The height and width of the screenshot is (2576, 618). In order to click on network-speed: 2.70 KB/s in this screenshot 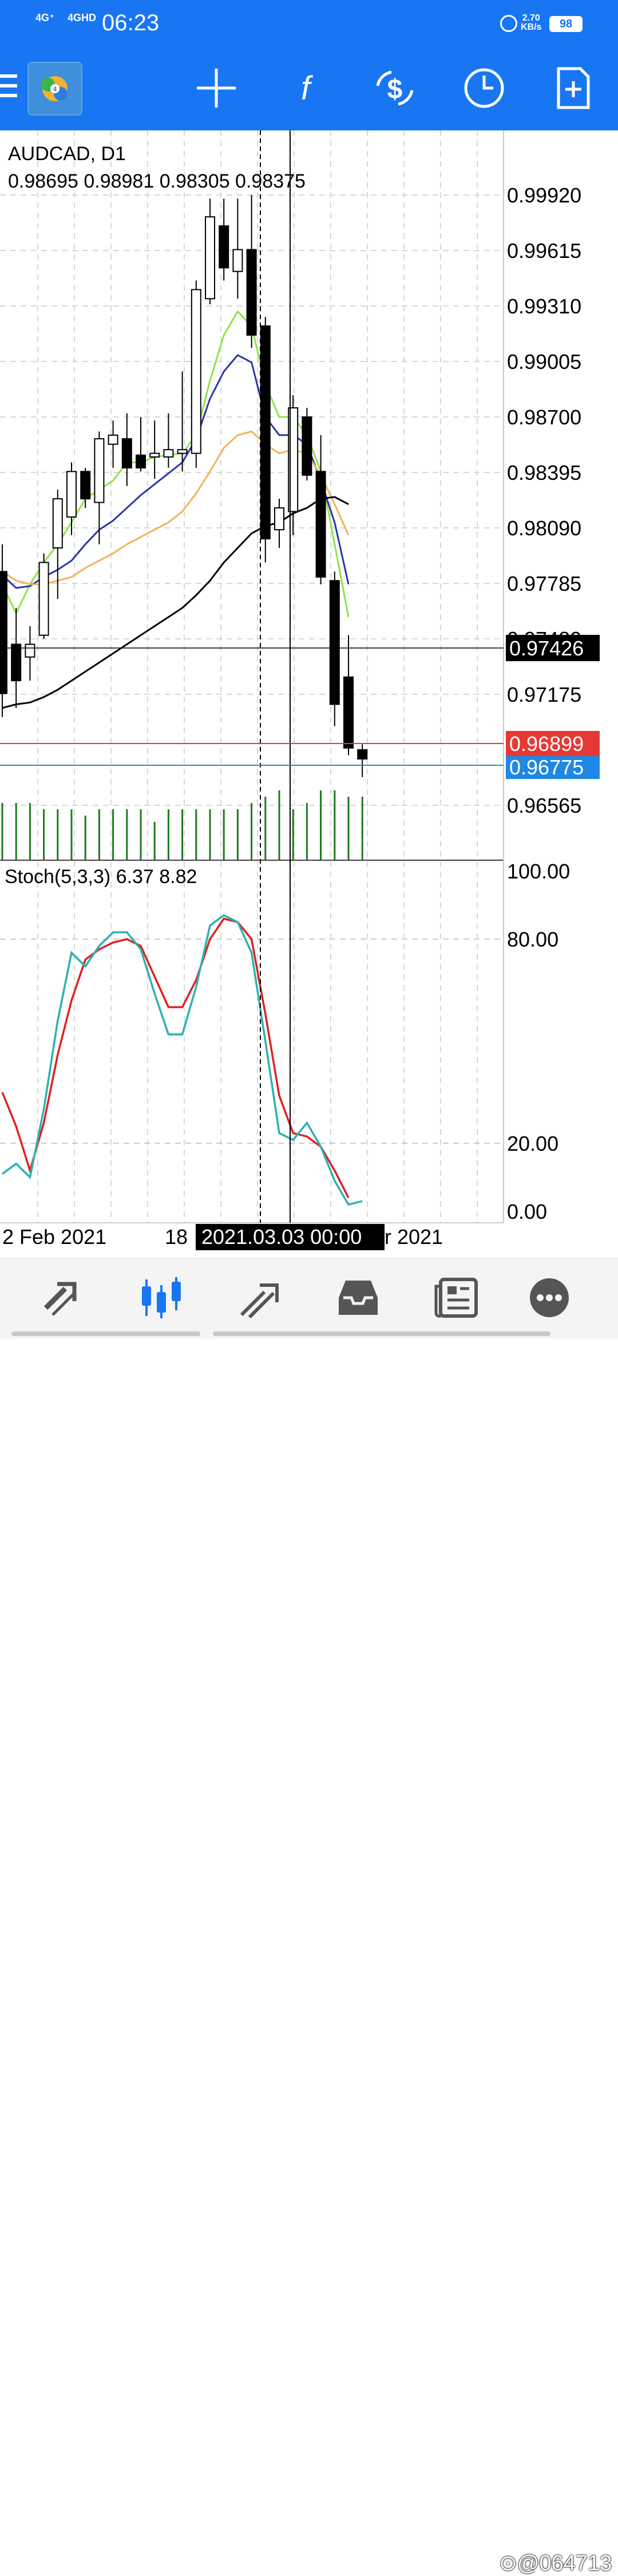, I will do `click(531, 23)`.